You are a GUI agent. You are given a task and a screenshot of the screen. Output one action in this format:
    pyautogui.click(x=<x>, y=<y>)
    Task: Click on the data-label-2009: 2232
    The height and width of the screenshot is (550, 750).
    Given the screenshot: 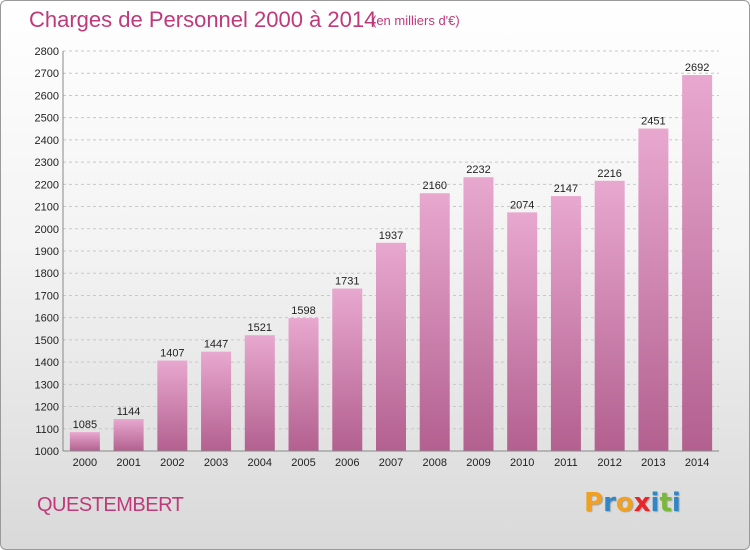 What is the action you would take?
    pyautogui.click(x=478, y=170)
    